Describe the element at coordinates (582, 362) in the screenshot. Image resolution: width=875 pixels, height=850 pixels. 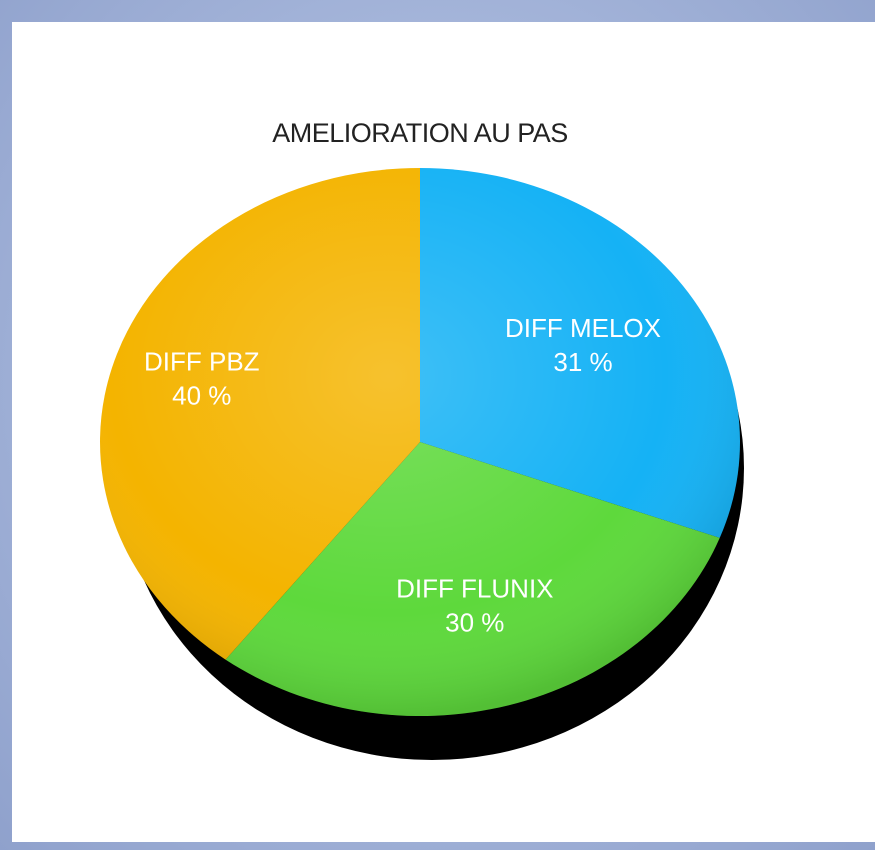
I see `slice-label-value: 31 %` at that location.